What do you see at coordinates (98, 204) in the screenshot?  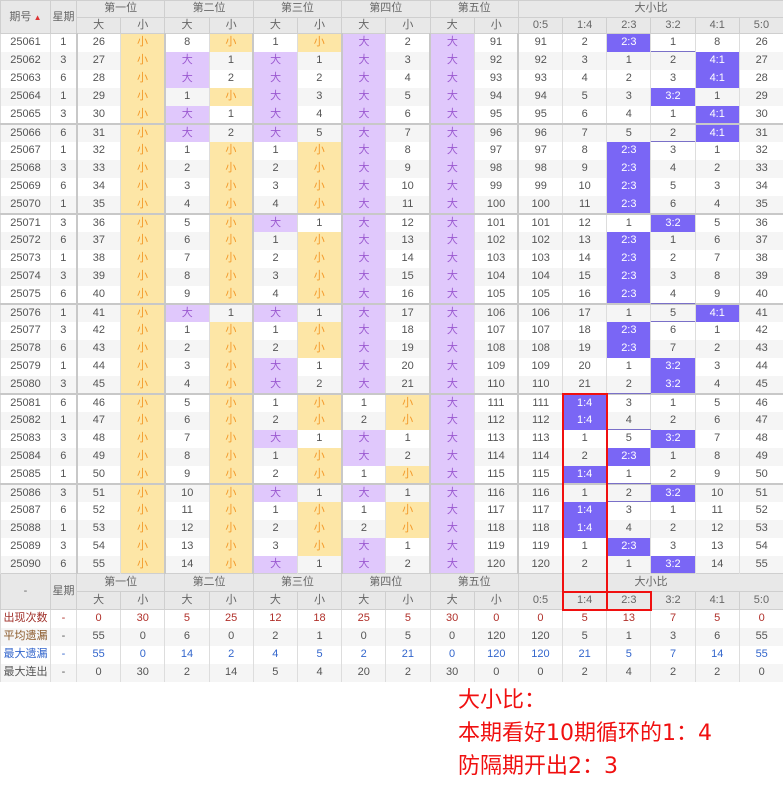 I see `miss-count: 35` at bounding box center [98, 204].